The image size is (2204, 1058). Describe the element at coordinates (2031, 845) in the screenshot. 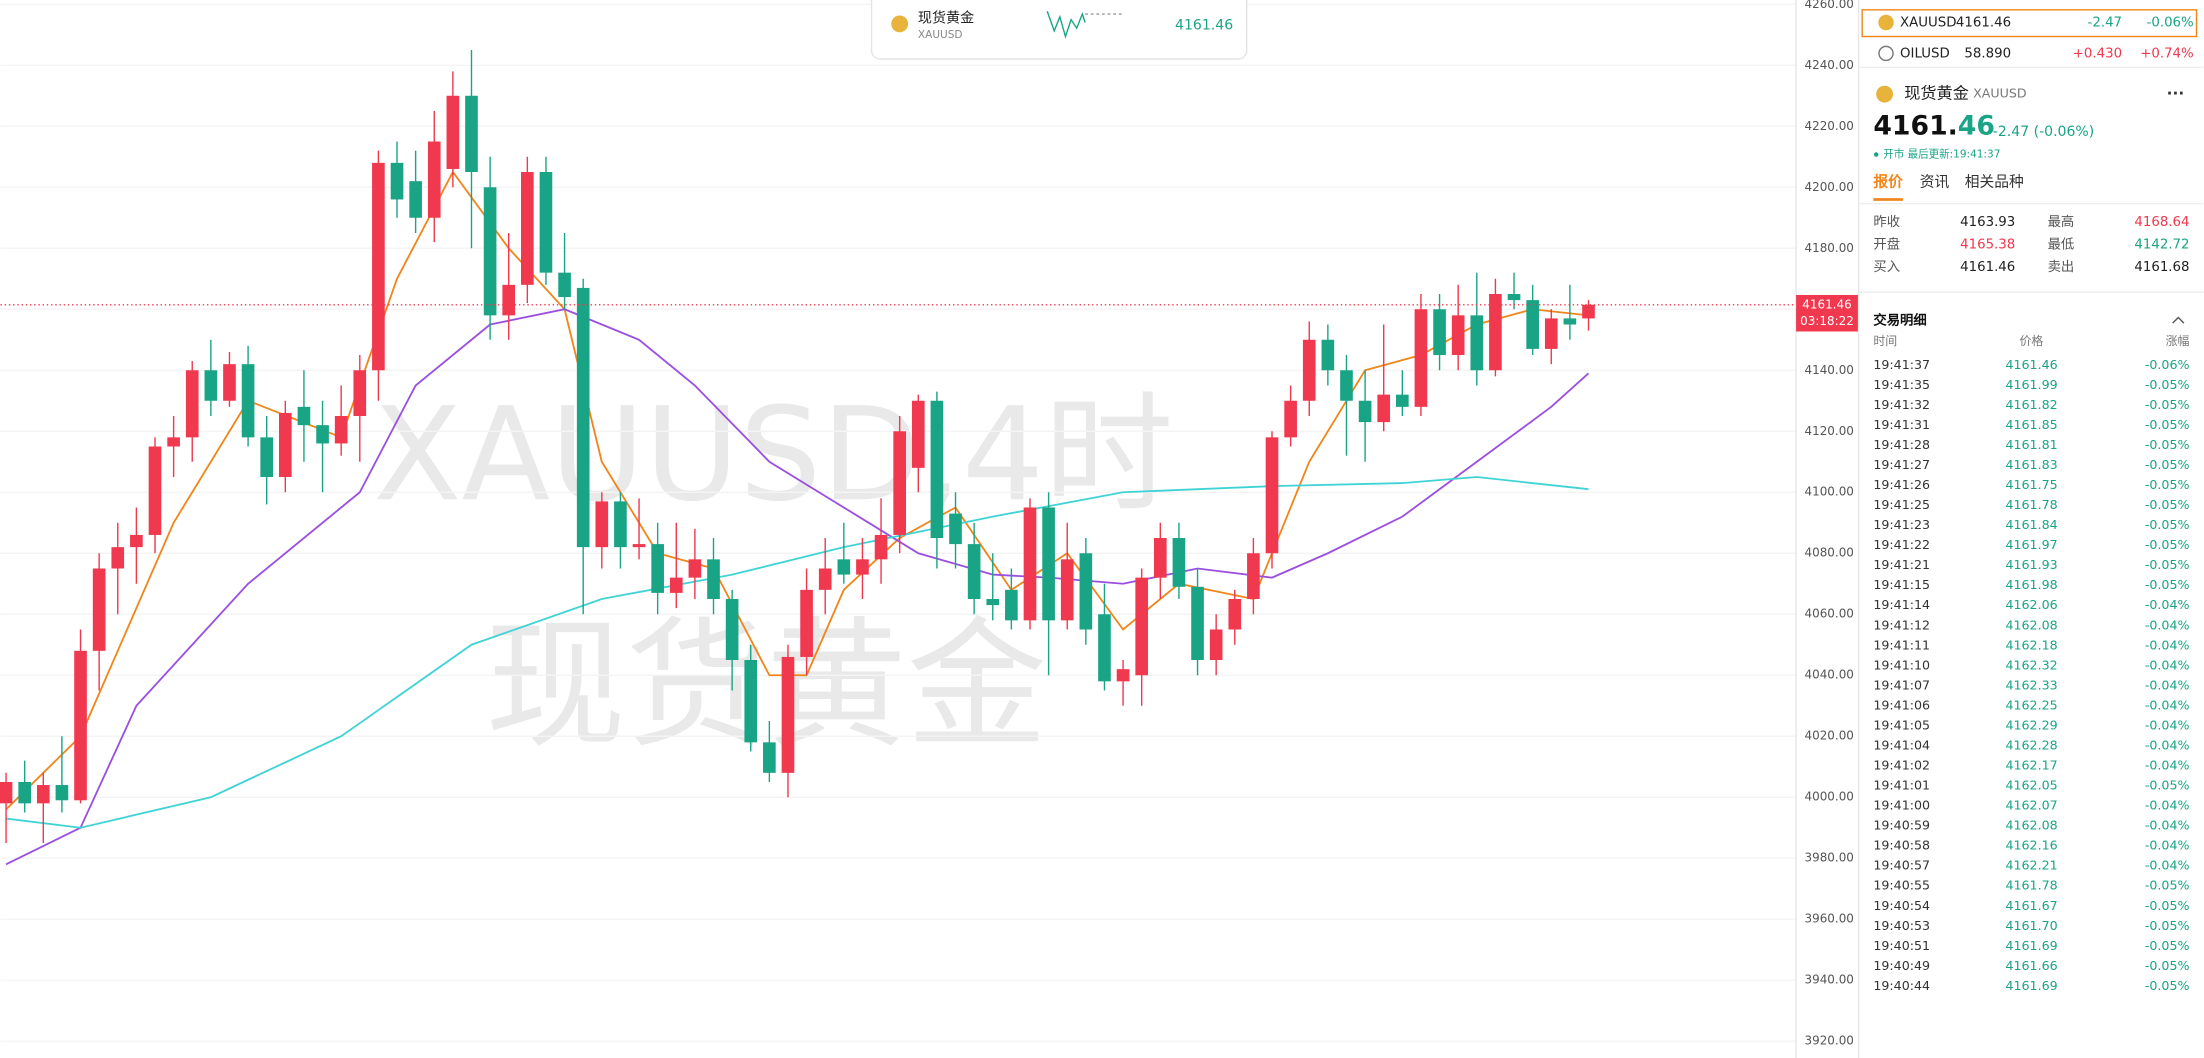

I see `trade-price: 4162.16` at that location.